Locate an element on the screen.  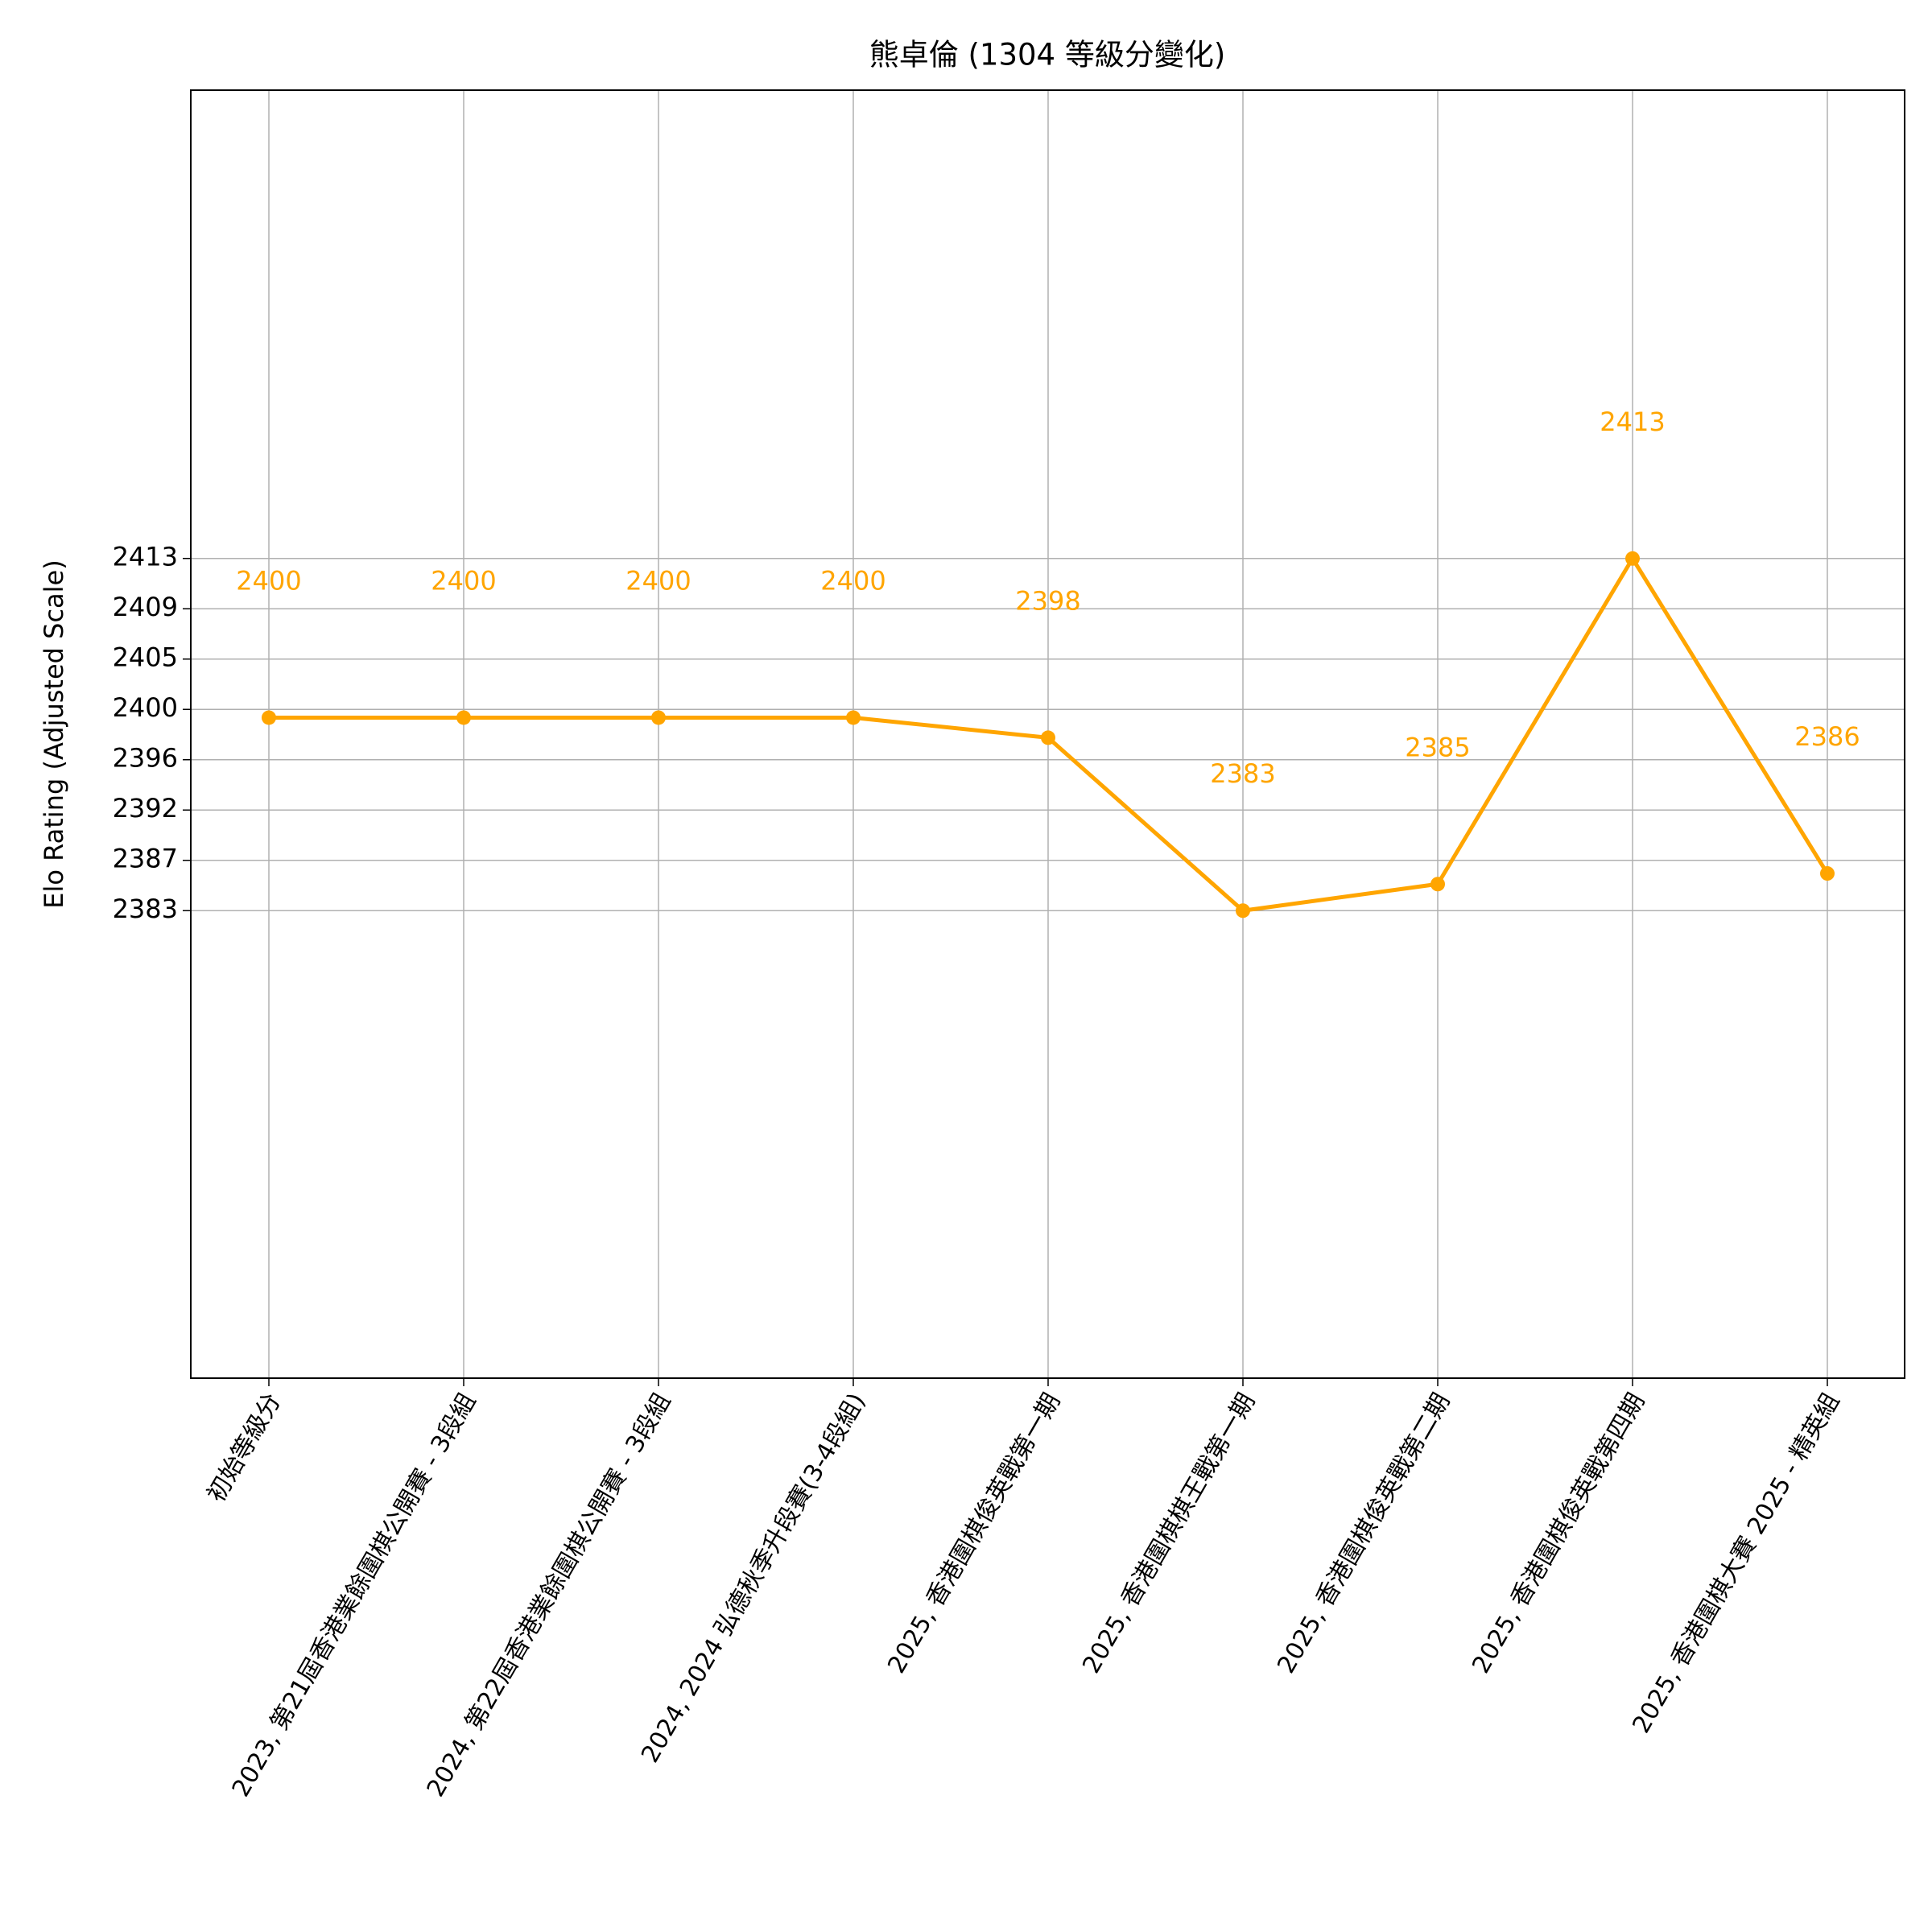
y-tick-label: 2409 is located at coordinates (145, 607).